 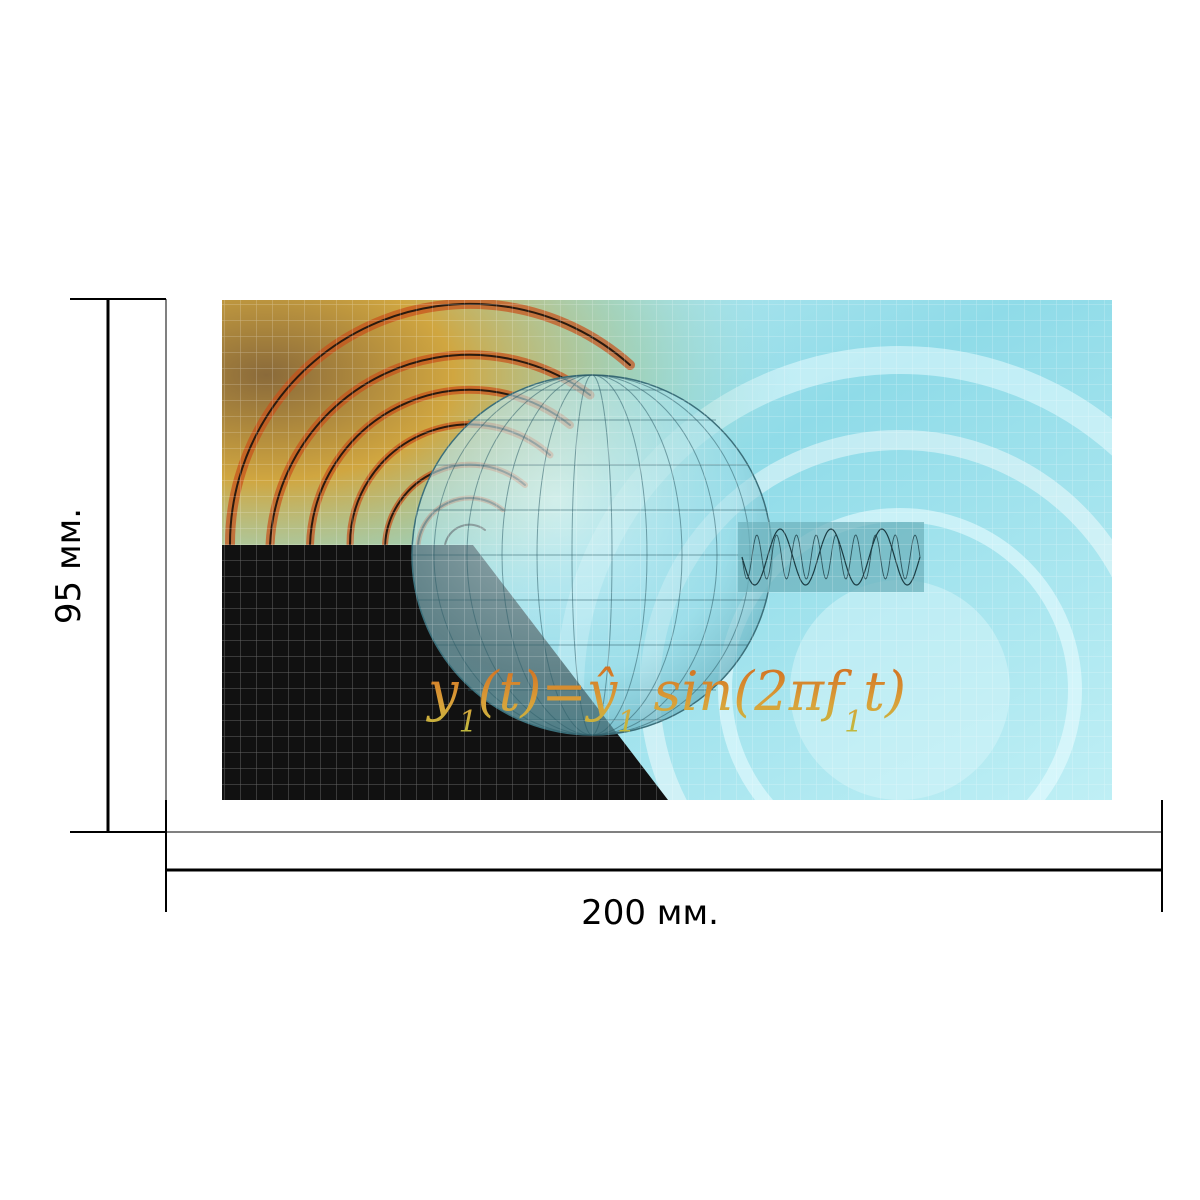 I want to click on formula-sub-2: 1, so click(x=626, y=722).